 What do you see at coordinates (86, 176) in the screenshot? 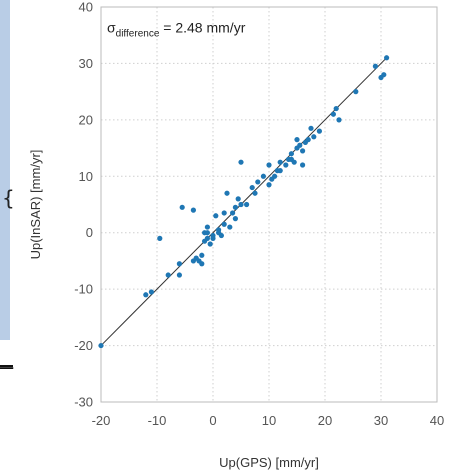
I see `y-tick-label: 10` at bounding box center [86, 176].